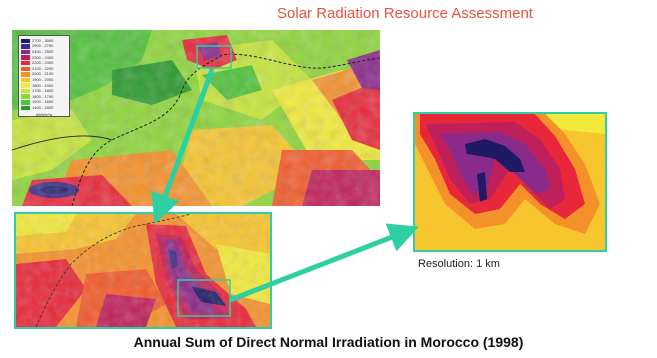 This screenshot has width=657, height=358. Describe the element at coordinates (510, 182) in the screenshot. I see `zoom-map-detail` at that location.